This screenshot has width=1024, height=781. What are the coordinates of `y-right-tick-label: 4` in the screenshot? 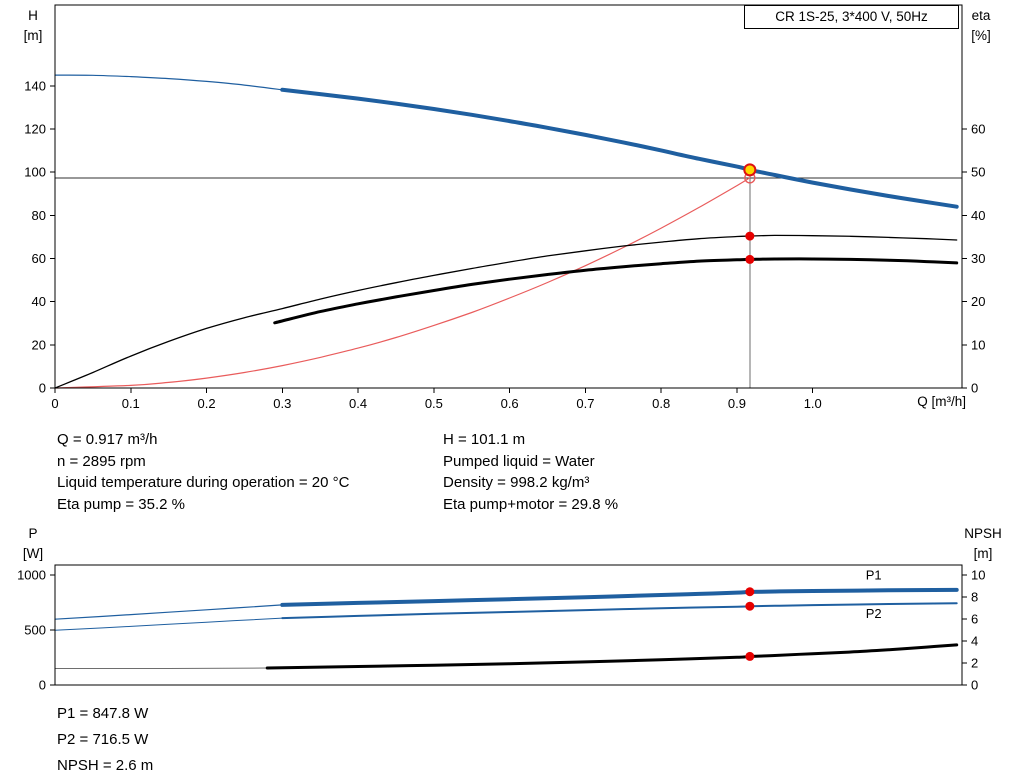 It's located at (974, 641).